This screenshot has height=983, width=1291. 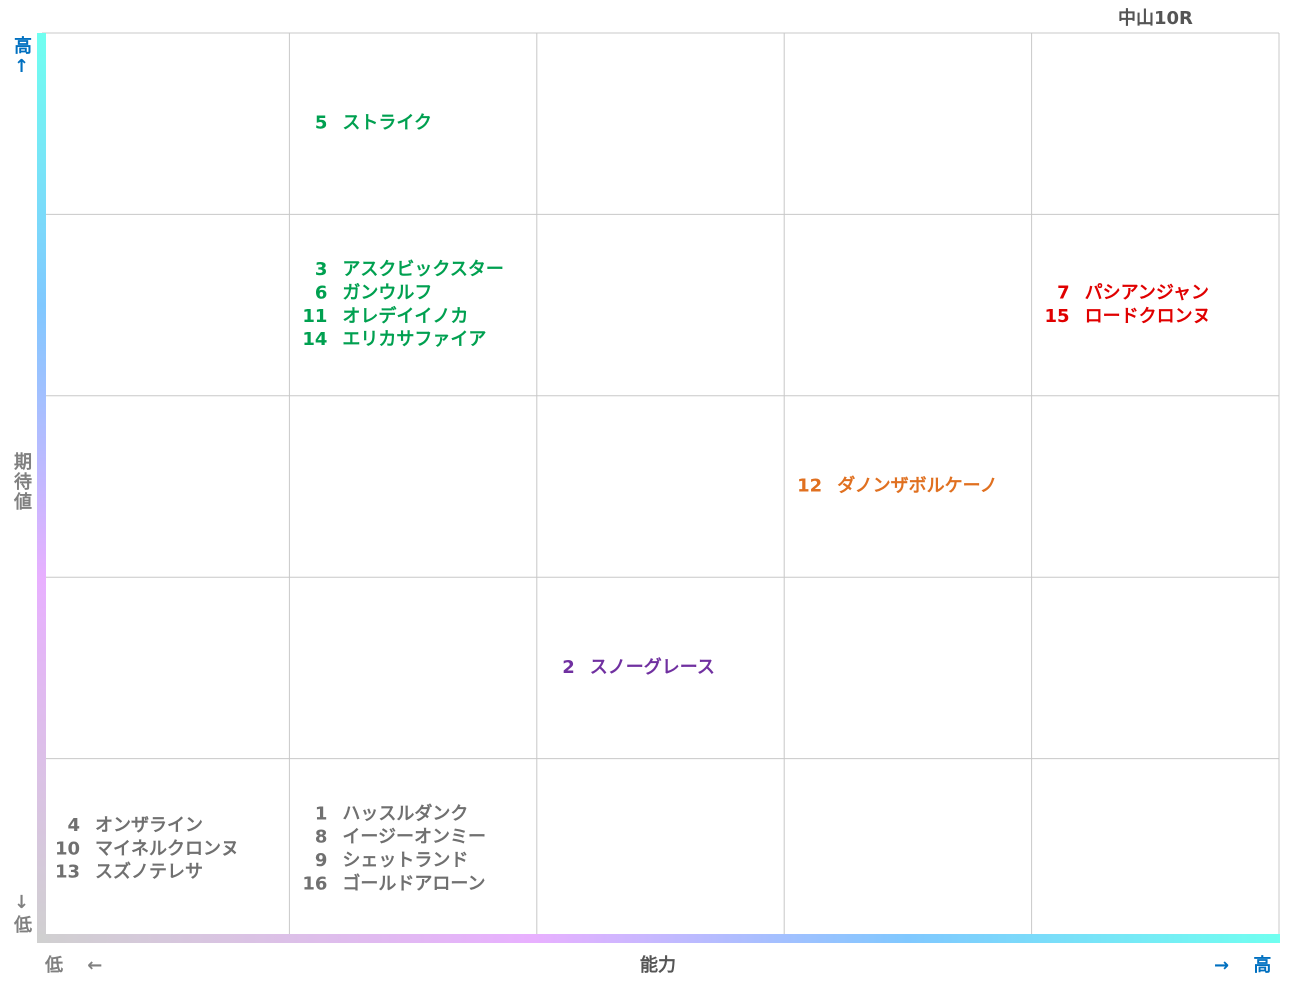 I want to click on entry-number: 9, so click(x=321, y=860).